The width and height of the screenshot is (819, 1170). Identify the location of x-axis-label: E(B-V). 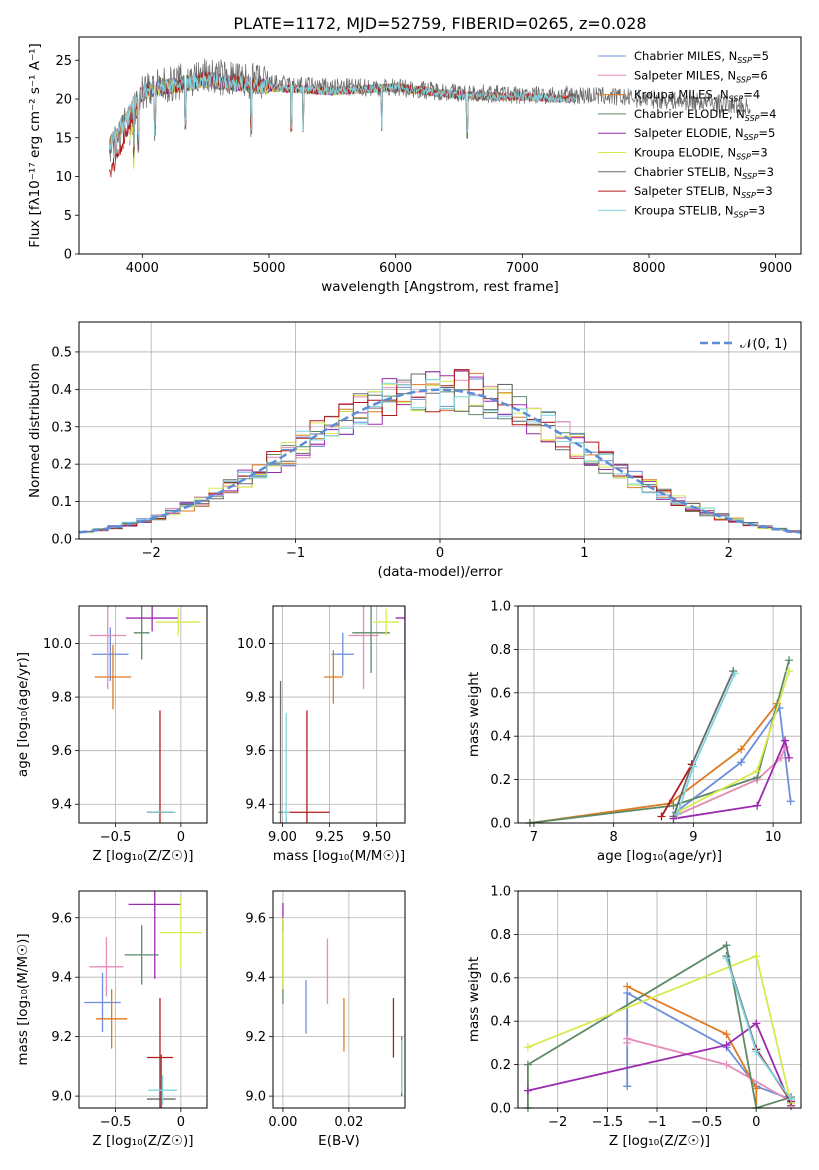
(339, 1141).